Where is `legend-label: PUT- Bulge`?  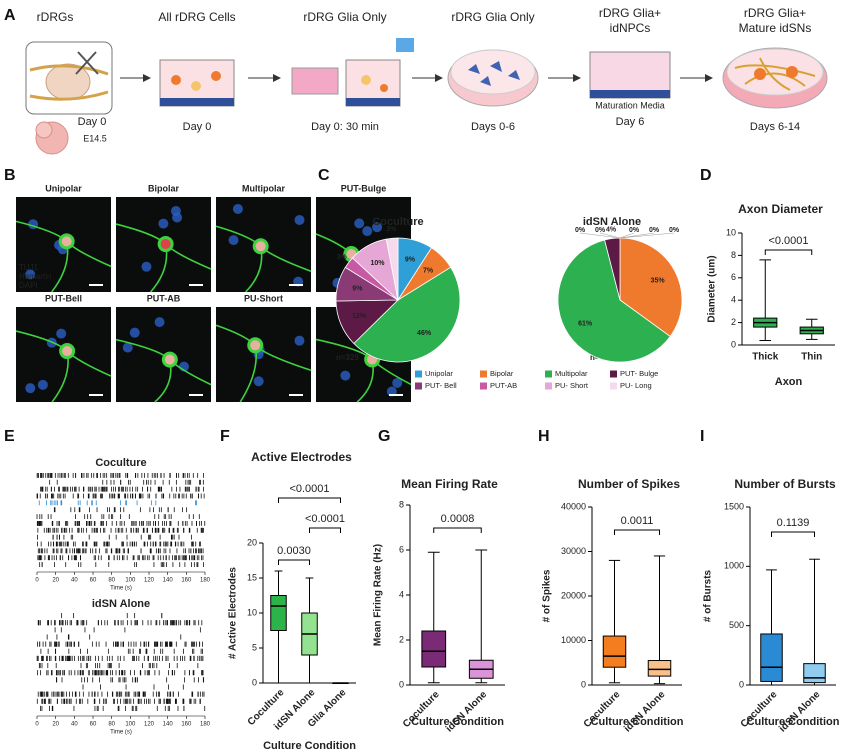
legend-label: PUT- Bulge is located at coordinates (639, 373).